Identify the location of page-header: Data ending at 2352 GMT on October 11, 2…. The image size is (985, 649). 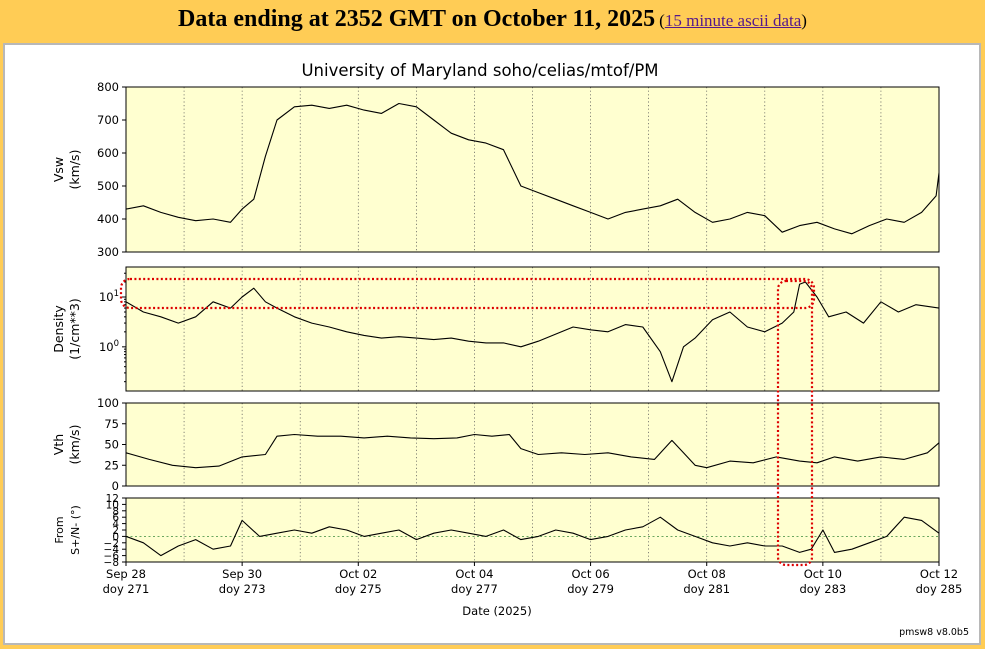
(492, 20).